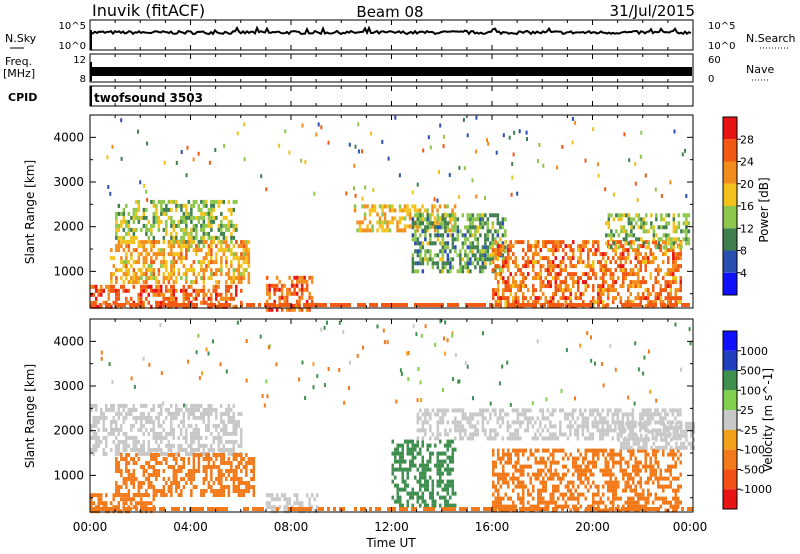 This screenshot has width=800, height=554. I want to click on nave-tick-top: 60, so click(714, 60).